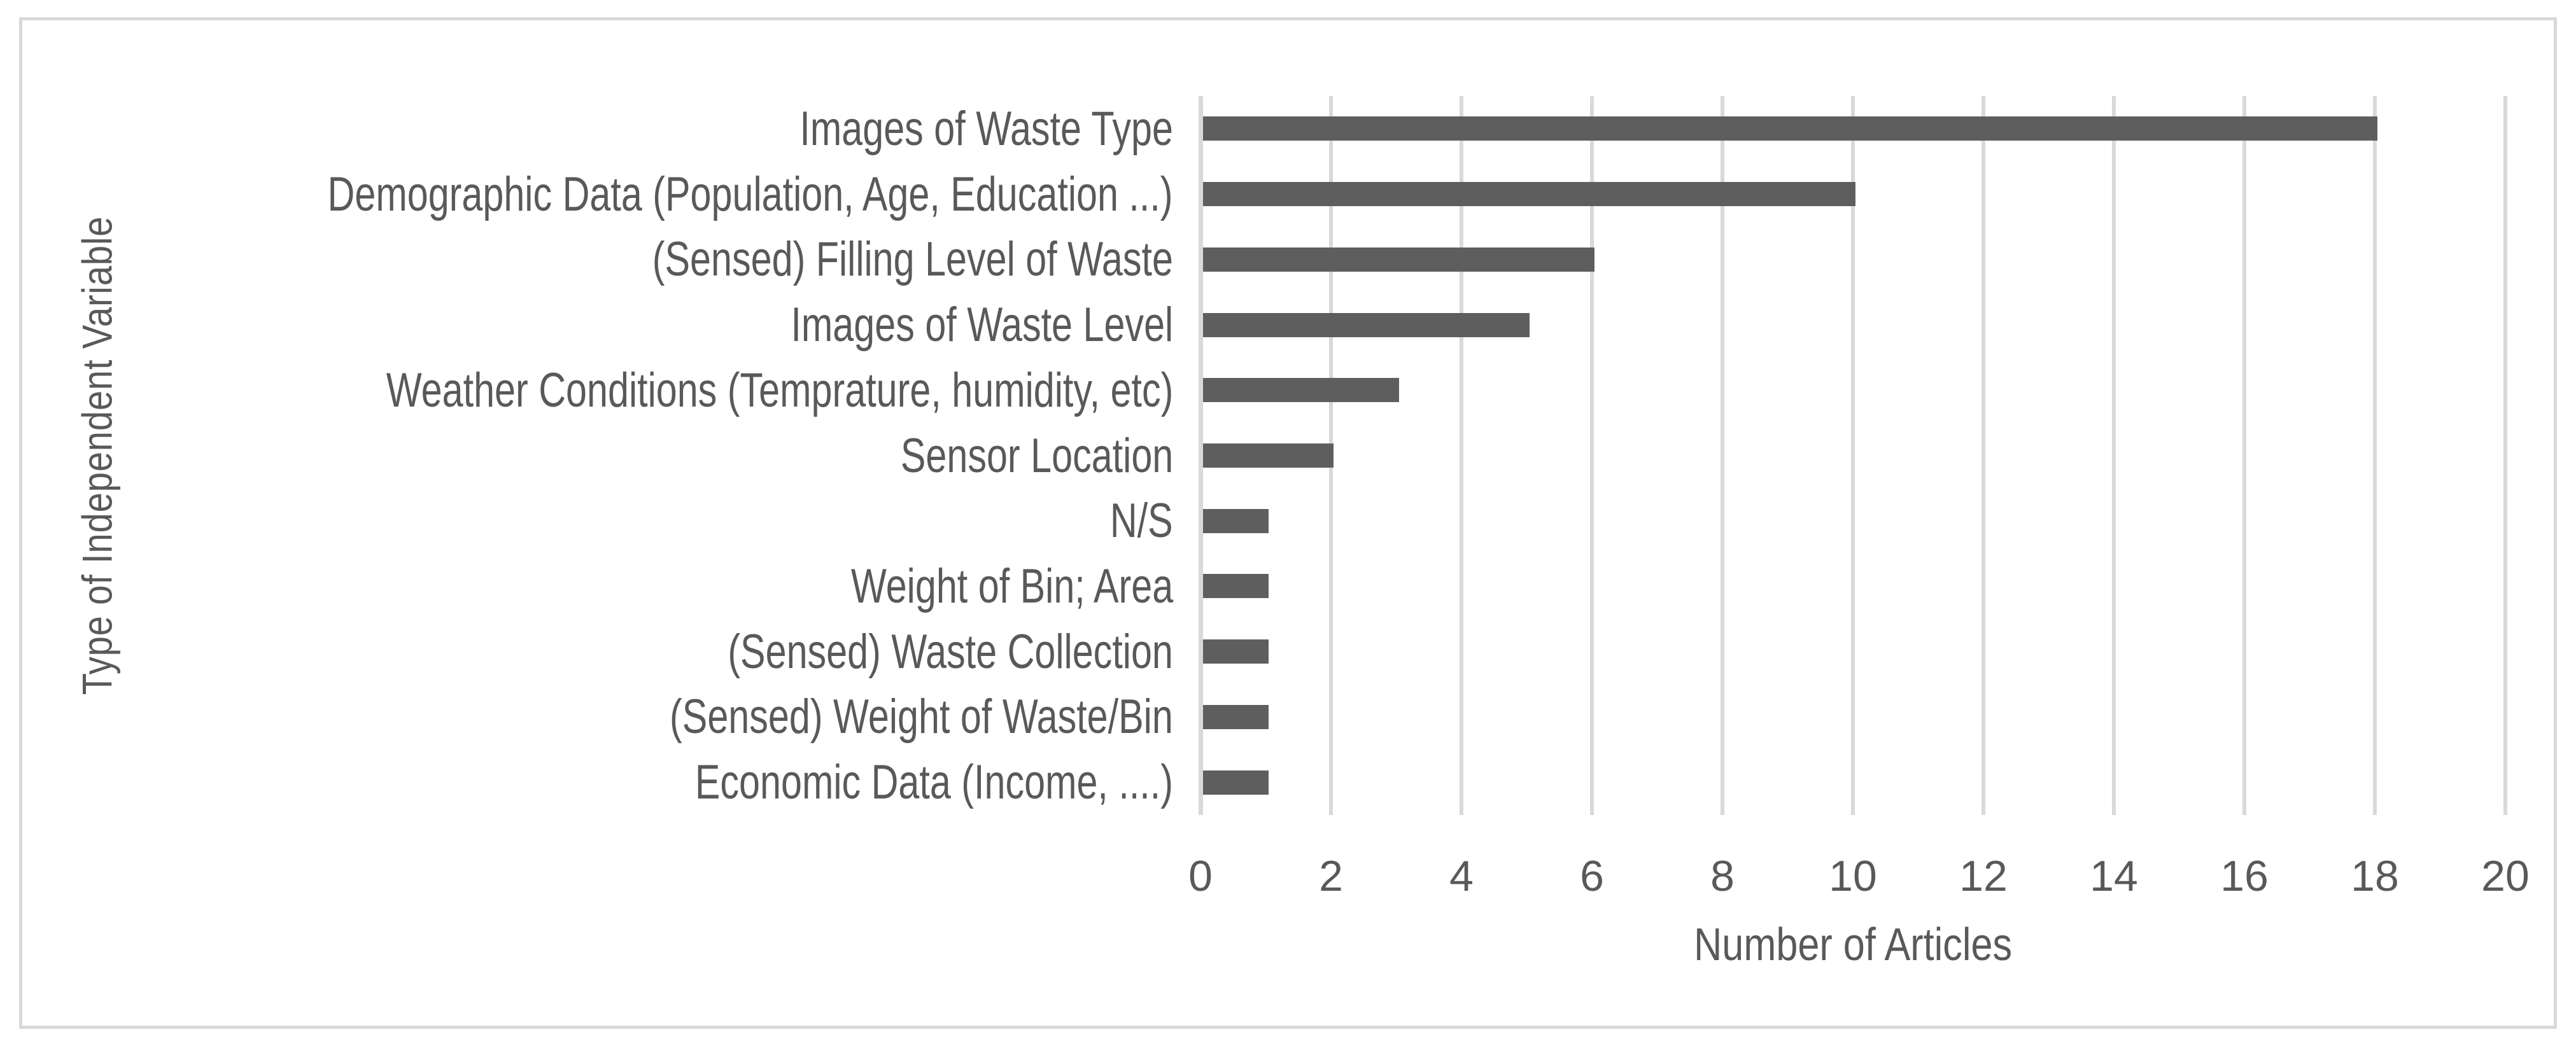  I want to click on category-label: (Sensed) Filling Level of Waste, so click(913, 259).